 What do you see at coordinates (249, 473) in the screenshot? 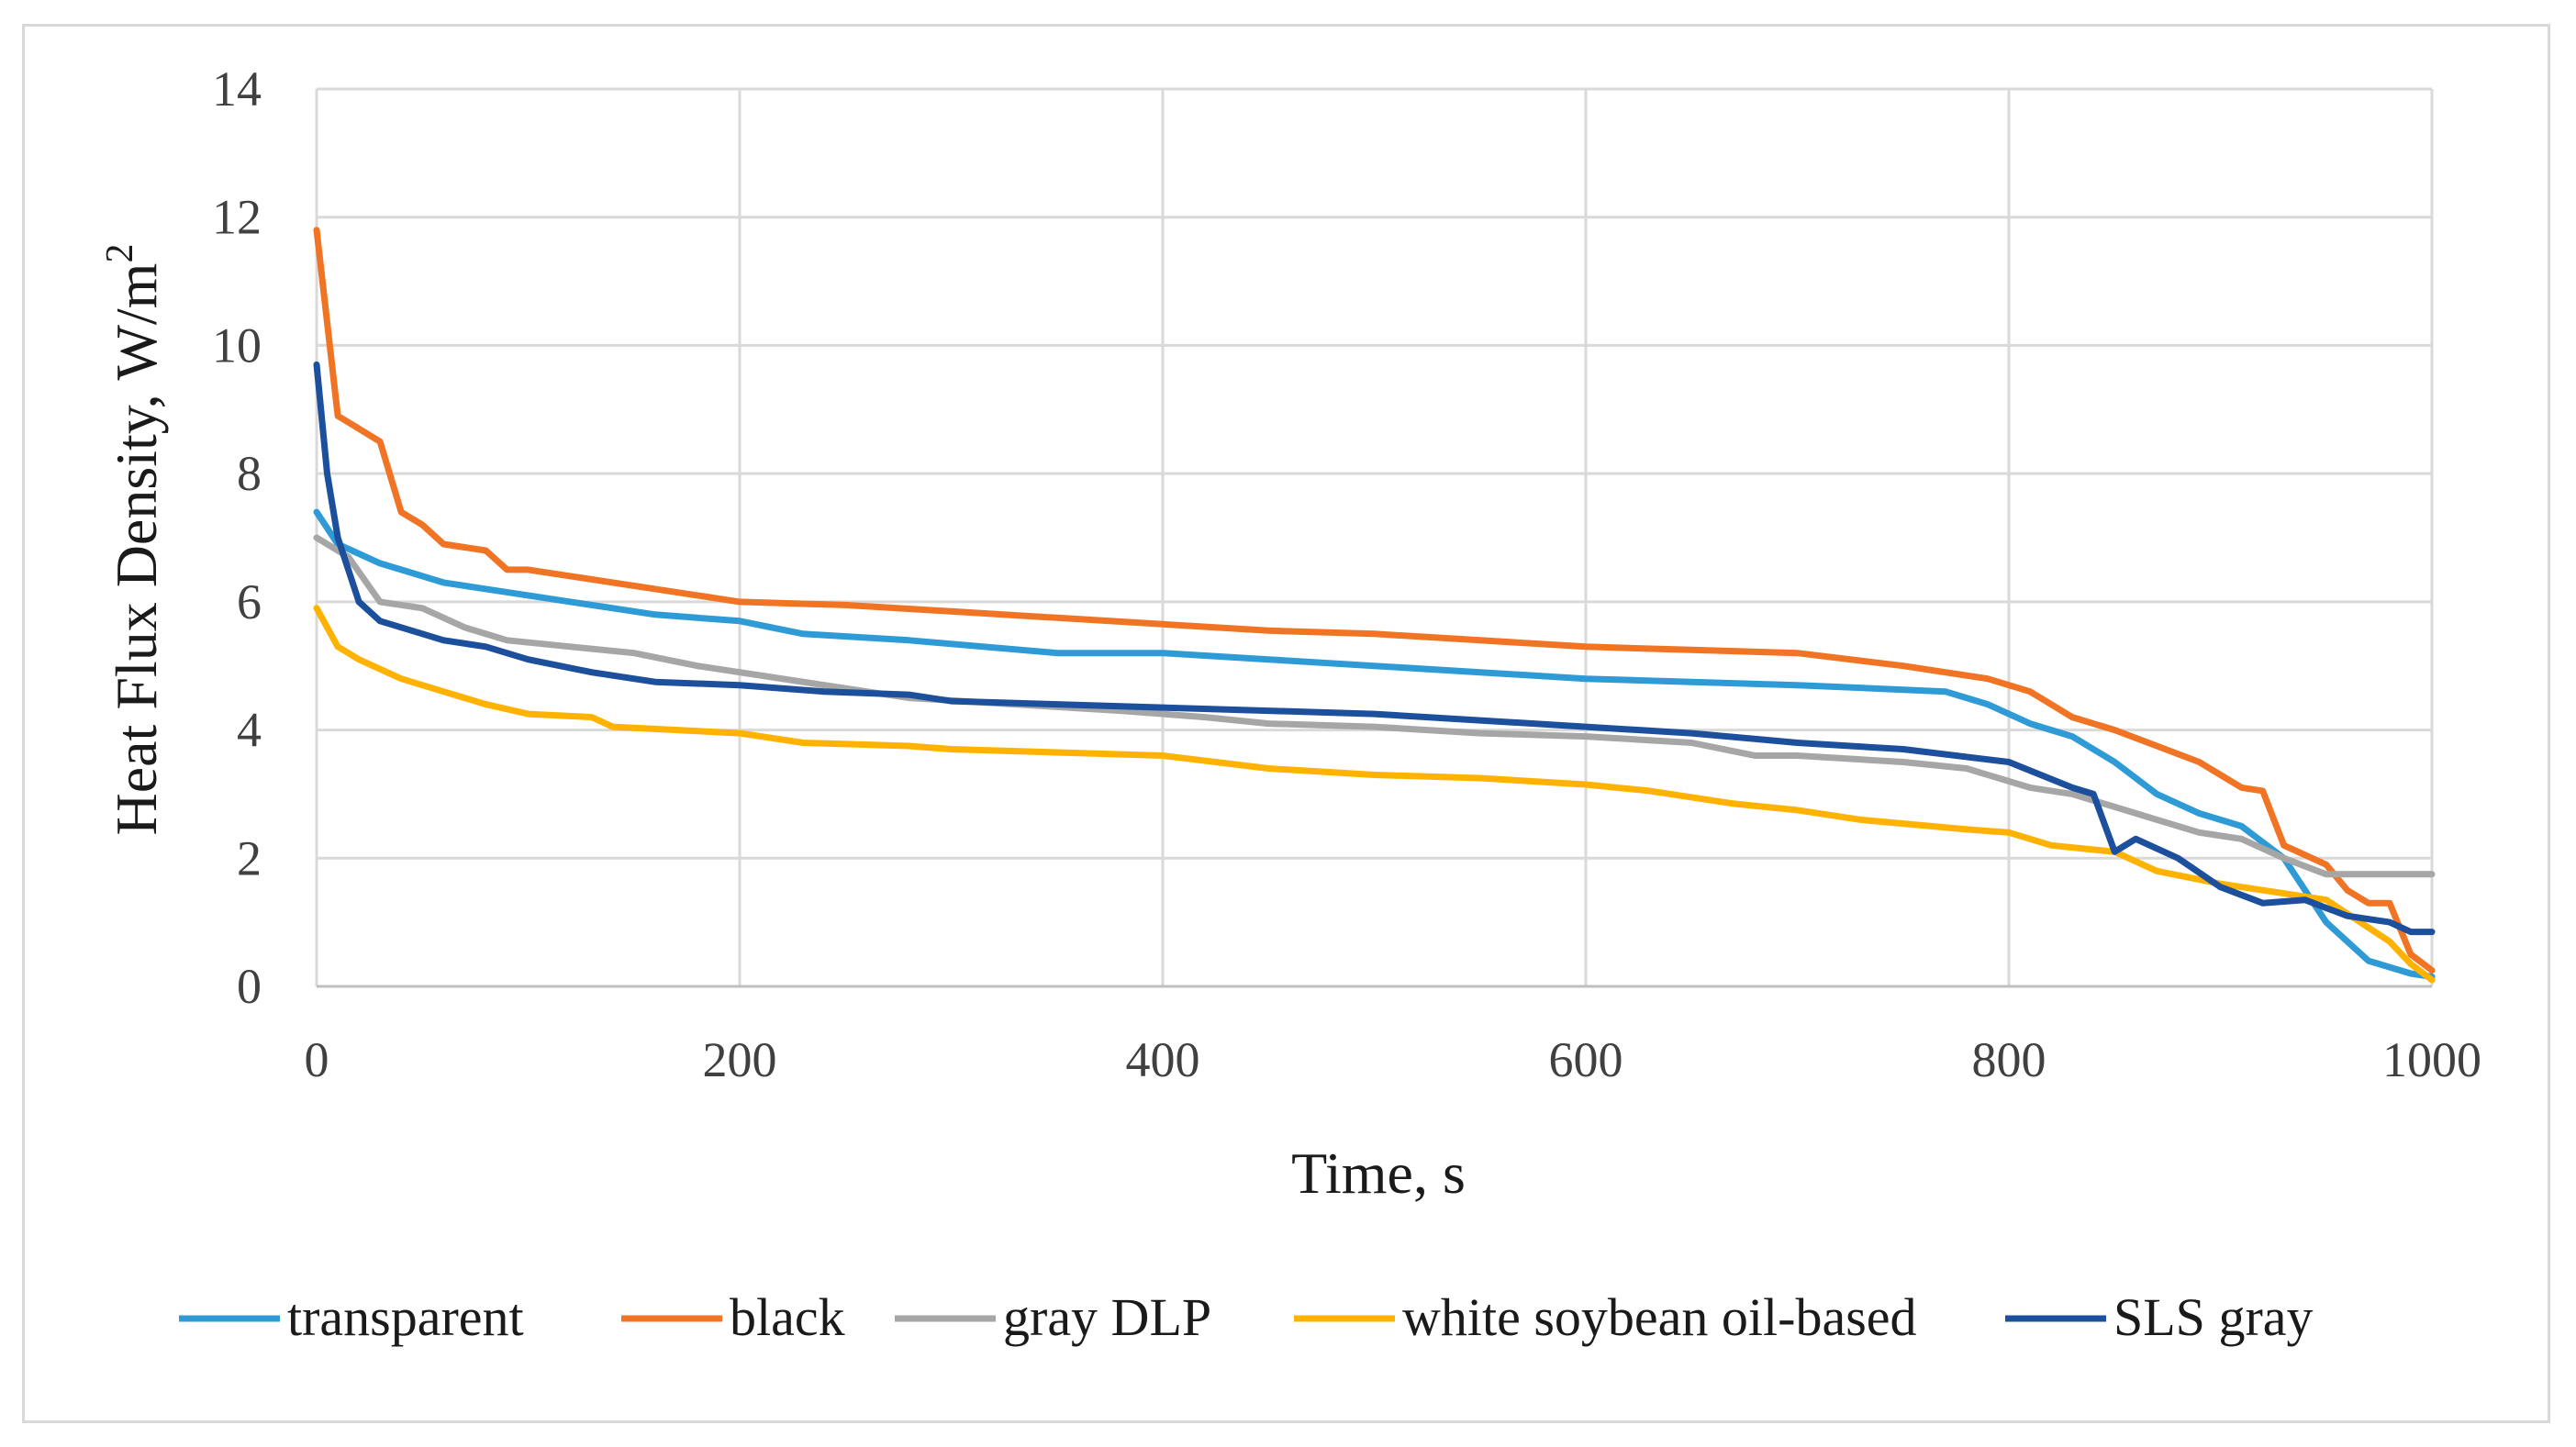
I see `y-tick-label: 8` at bounding box center [249, 473].